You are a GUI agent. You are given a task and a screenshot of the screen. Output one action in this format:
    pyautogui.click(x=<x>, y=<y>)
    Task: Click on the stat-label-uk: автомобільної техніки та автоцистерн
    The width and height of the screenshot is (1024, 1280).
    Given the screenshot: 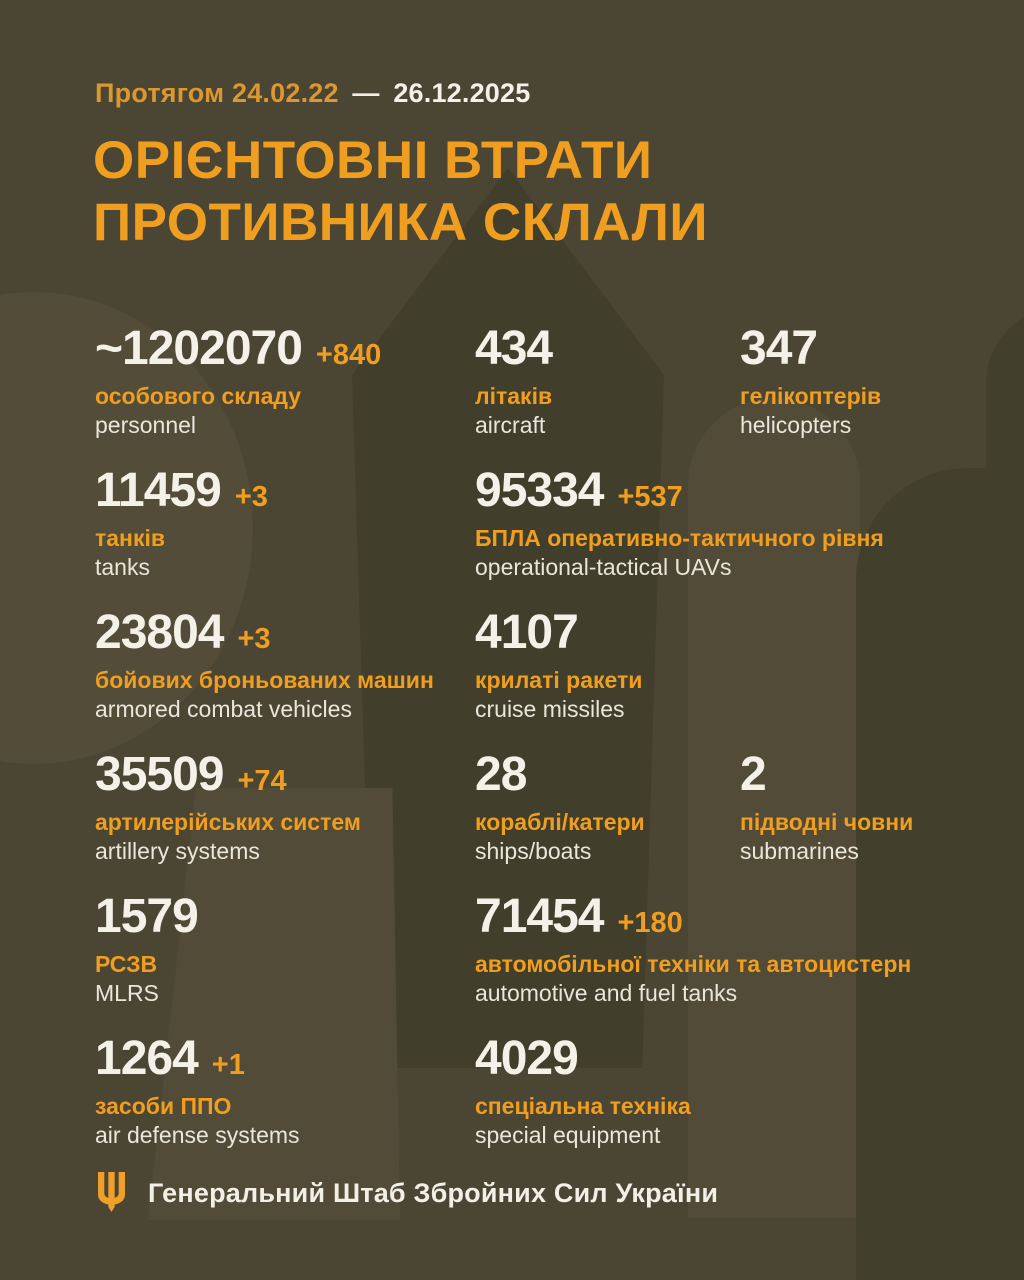 What is the action you would take?
    pyautogui.click(x=693, y=964)
    